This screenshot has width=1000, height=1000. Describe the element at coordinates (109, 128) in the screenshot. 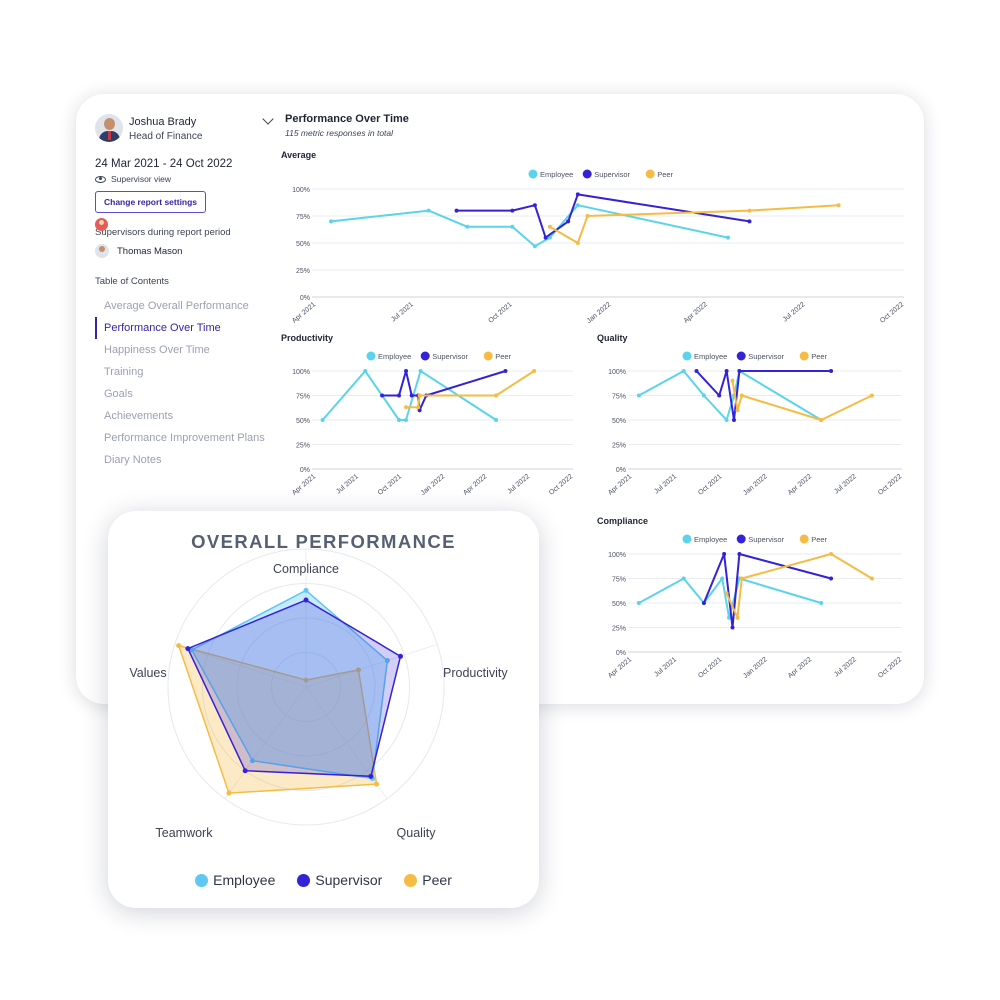

I see `avatar` at that location.